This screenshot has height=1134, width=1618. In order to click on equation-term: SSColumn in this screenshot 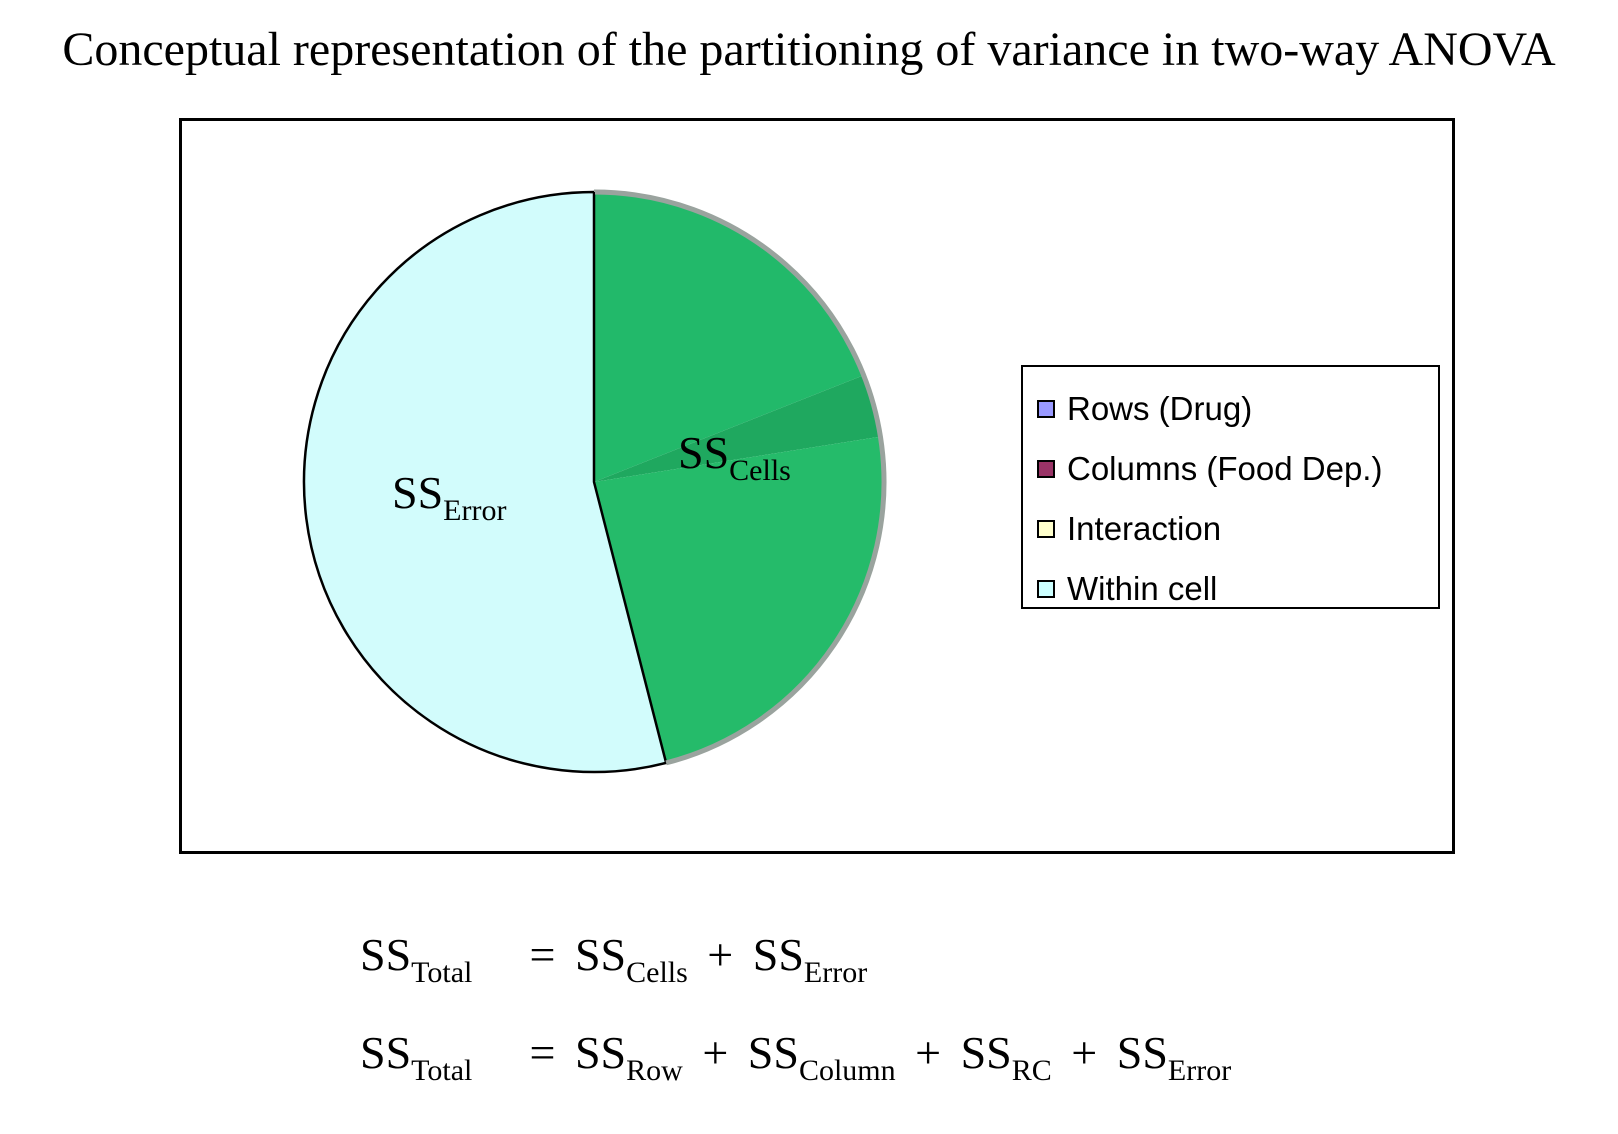, I will do `click(821, 1057)`.